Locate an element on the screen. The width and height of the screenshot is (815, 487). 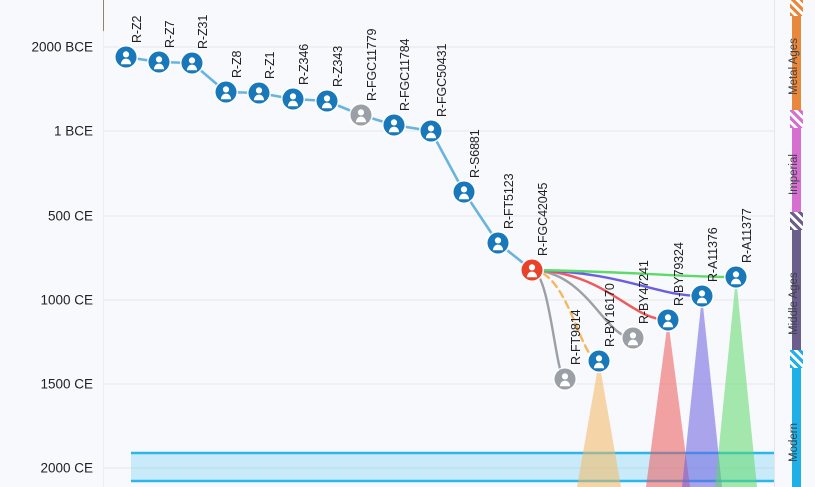
haplogroup-node-label: R-FGC11784 is located at coordinates (405, 74).